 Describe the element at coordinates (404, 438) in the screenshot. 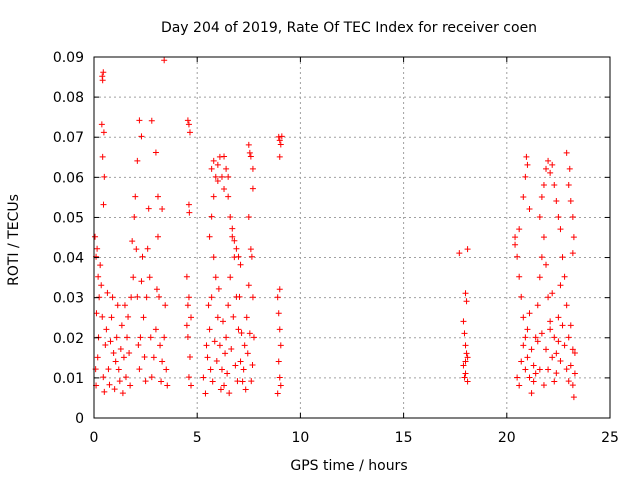

I see `x-tick-label: 15` at that location.